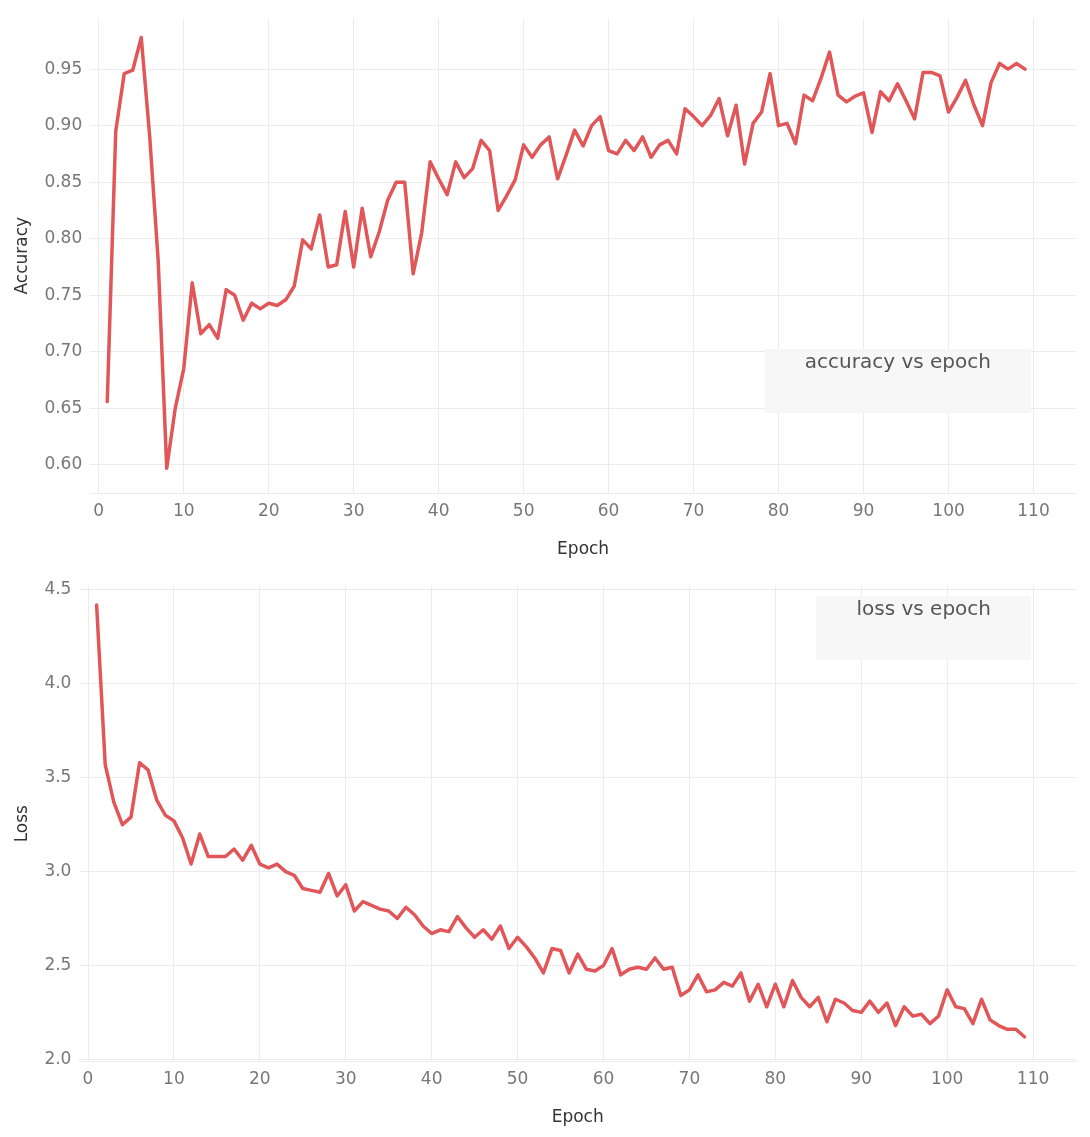  I want to click on y-tick-label: 0.95, so click(63, 67).